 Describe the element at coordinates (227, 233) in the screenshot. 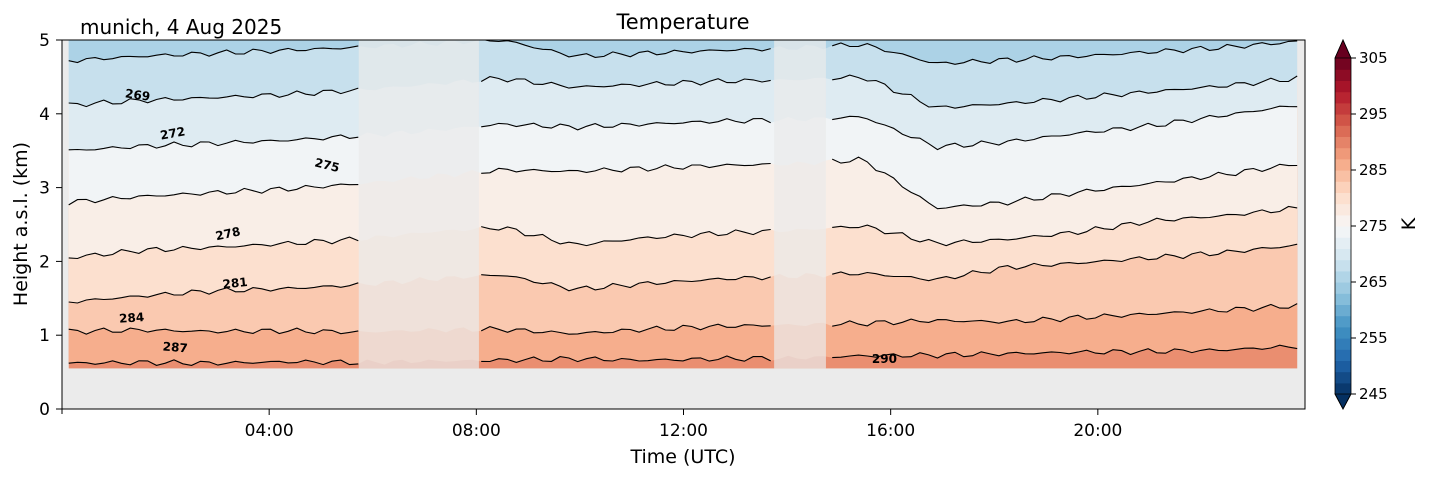

I see `contour-label: 278` at that location.